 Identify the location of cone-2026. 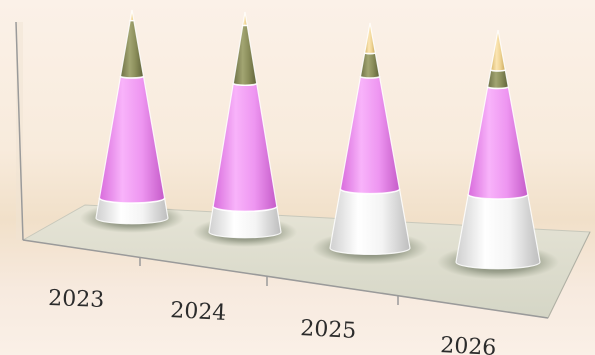
(498, 154).